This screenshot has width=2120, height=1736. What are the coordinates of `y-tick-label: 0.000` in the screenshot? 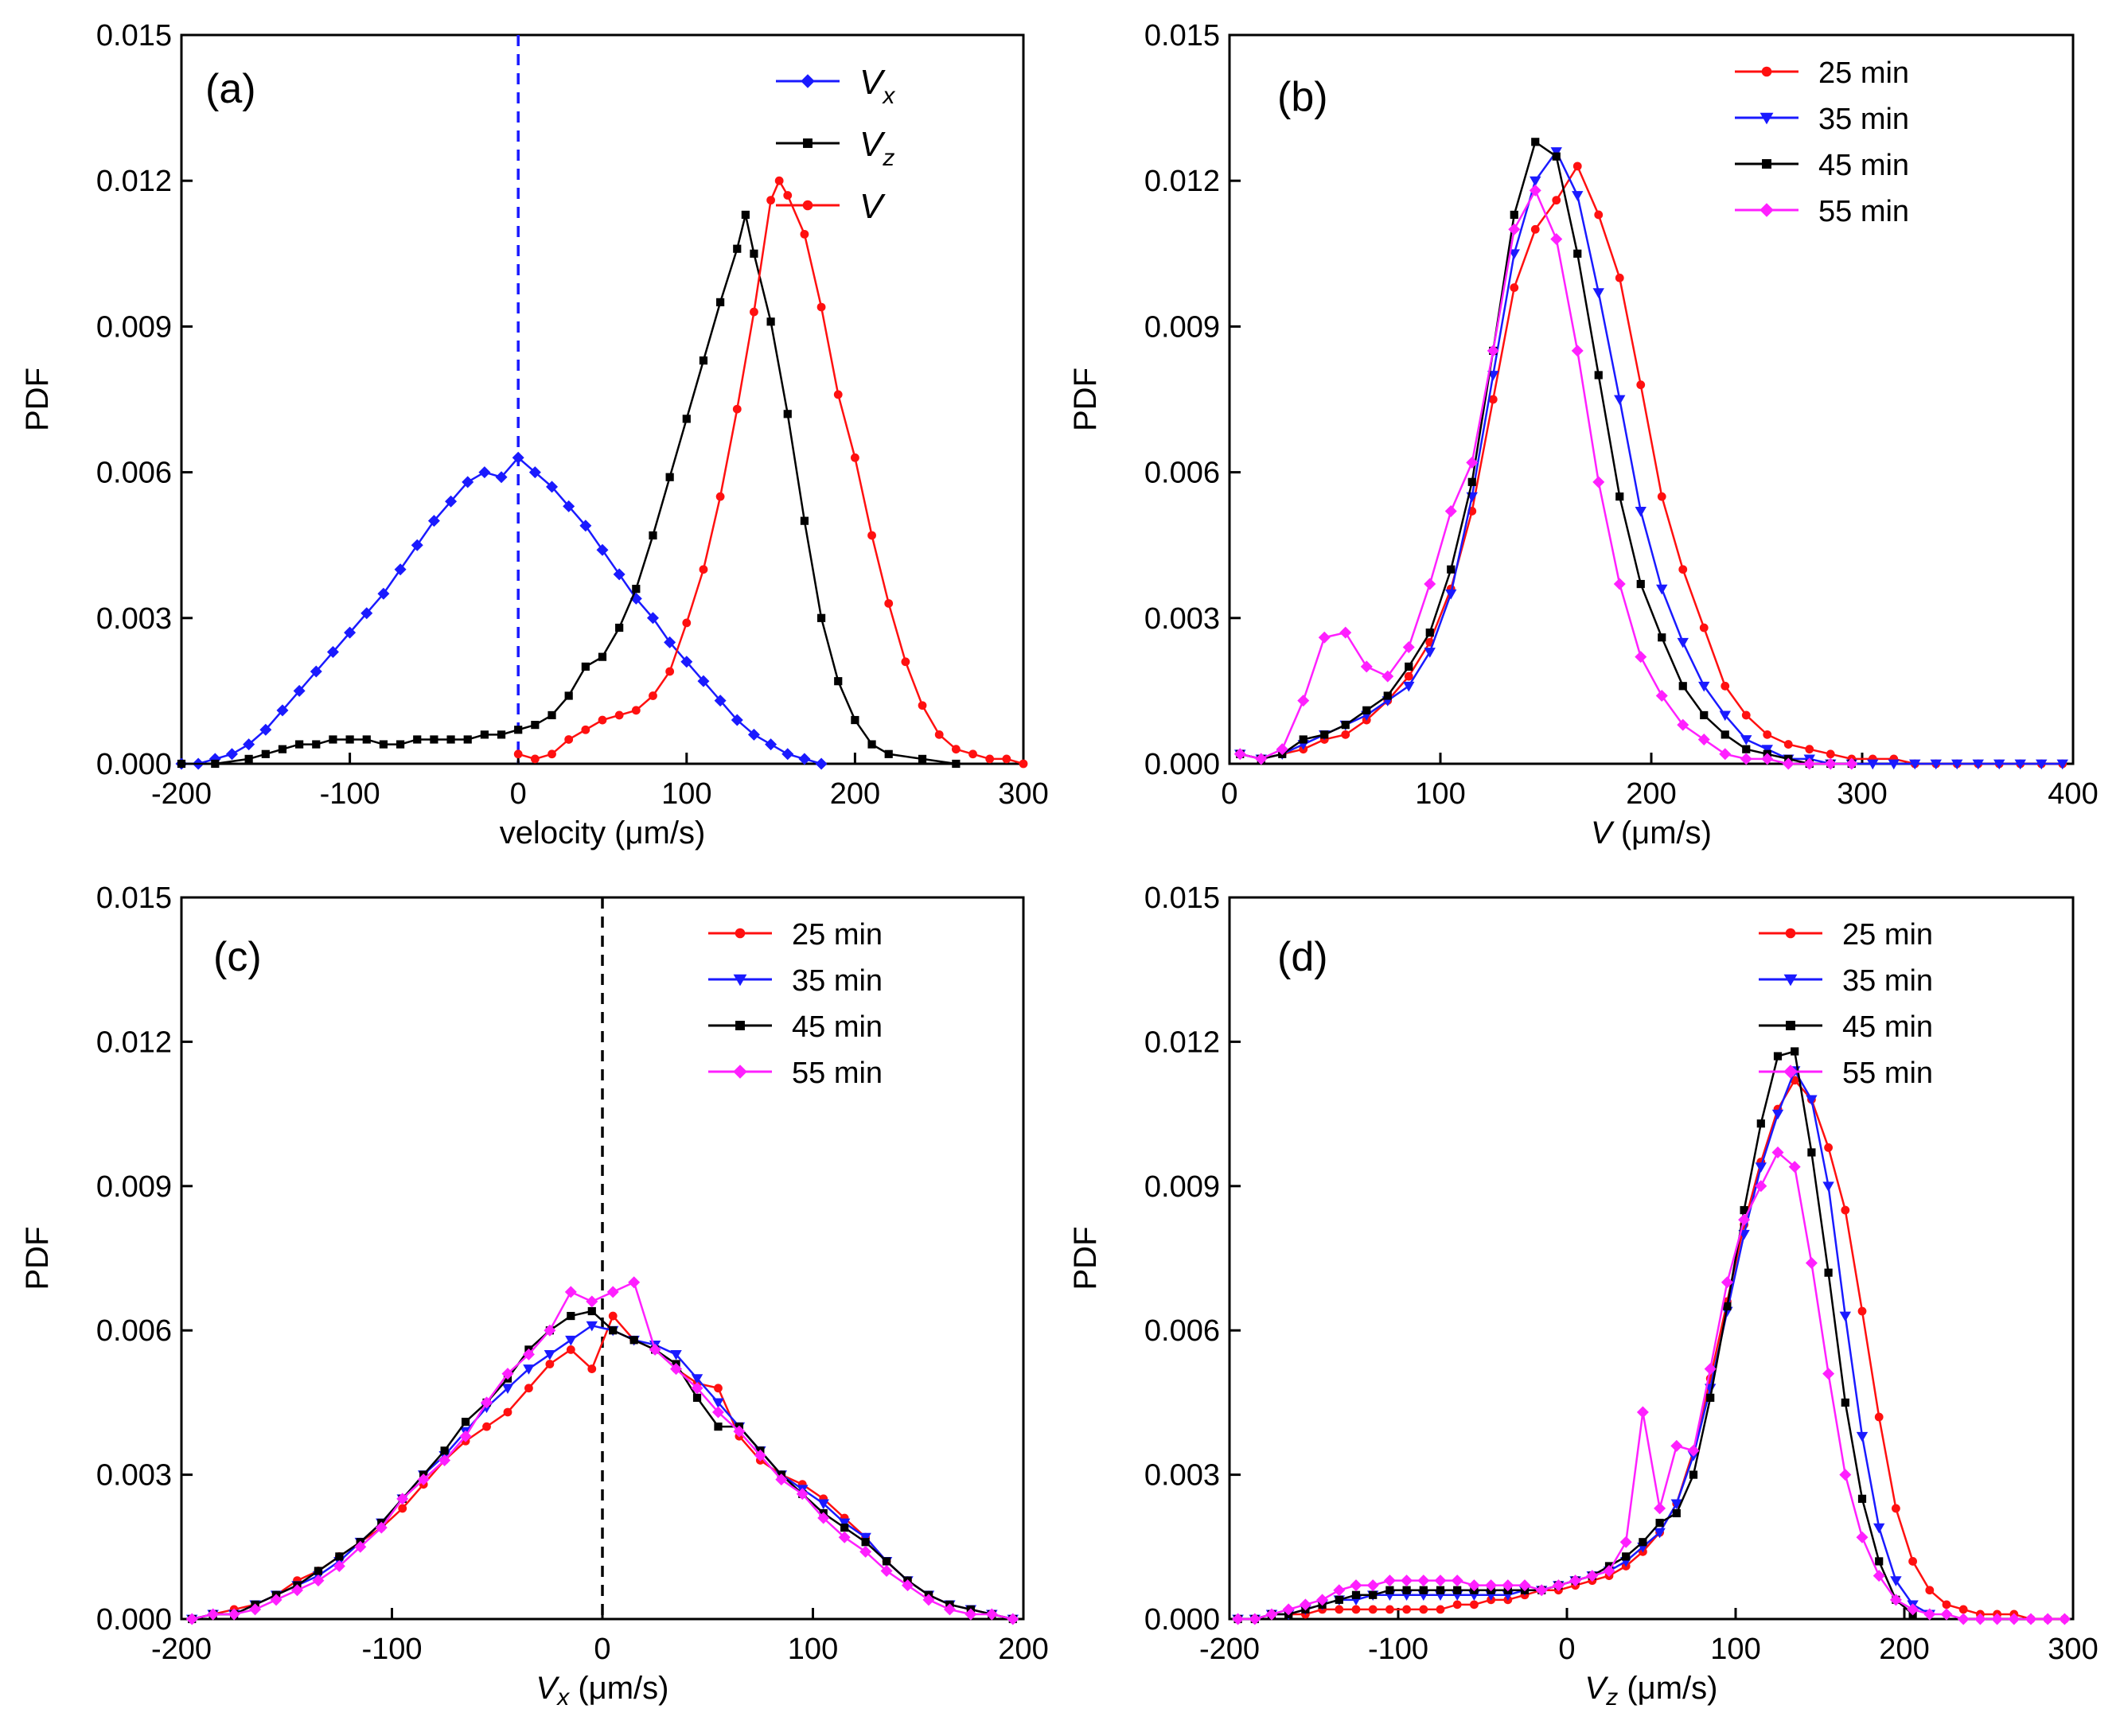 It's located at (1182, 1620).